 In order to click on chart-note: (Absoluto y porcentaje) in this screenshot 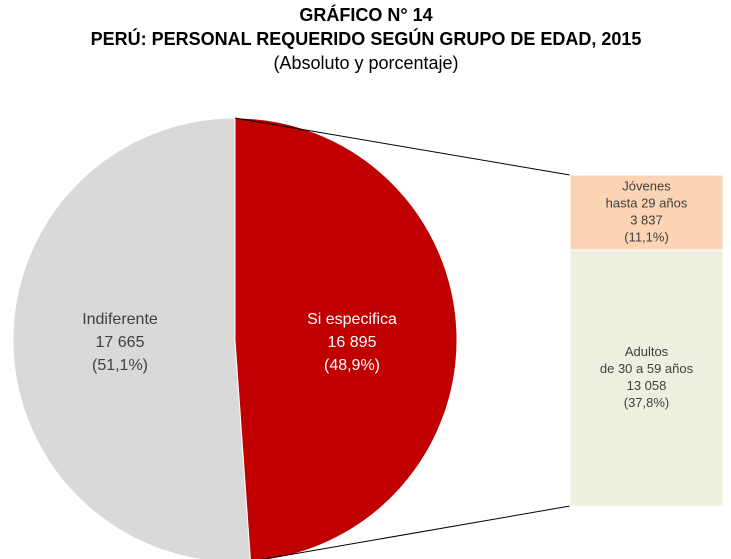, I will do `click(365, 63)`.